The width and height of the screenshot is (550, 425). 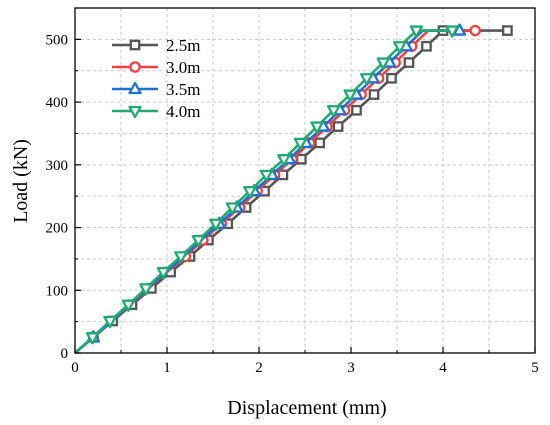 What do you see at coordinates (57, 229) in the screenshot?
I see `y-tick-label: 200` at bounding box center [57, 229].